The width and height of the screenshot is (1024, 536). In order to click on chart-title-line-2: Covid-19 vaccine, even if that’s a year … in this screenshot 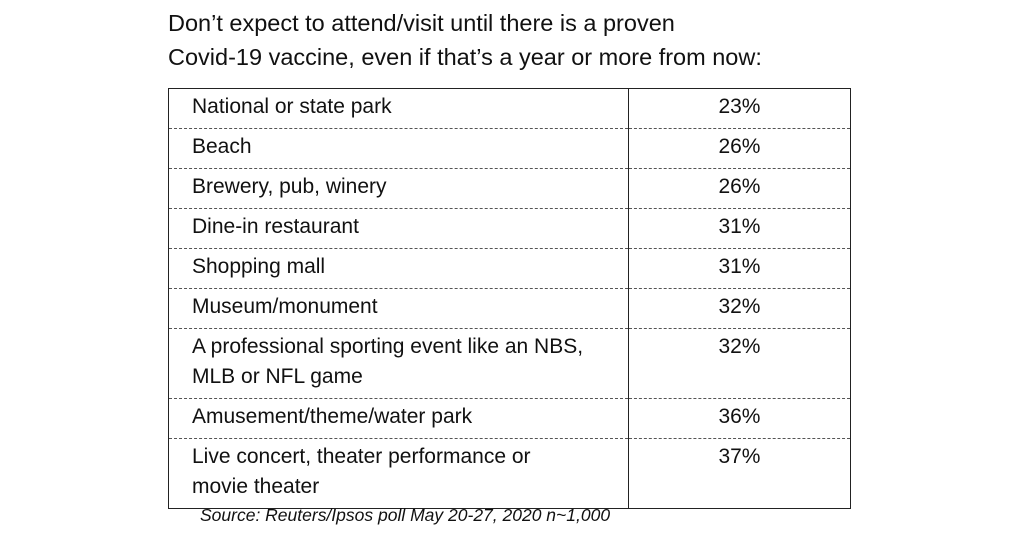, I will do `click(465, 57)`.